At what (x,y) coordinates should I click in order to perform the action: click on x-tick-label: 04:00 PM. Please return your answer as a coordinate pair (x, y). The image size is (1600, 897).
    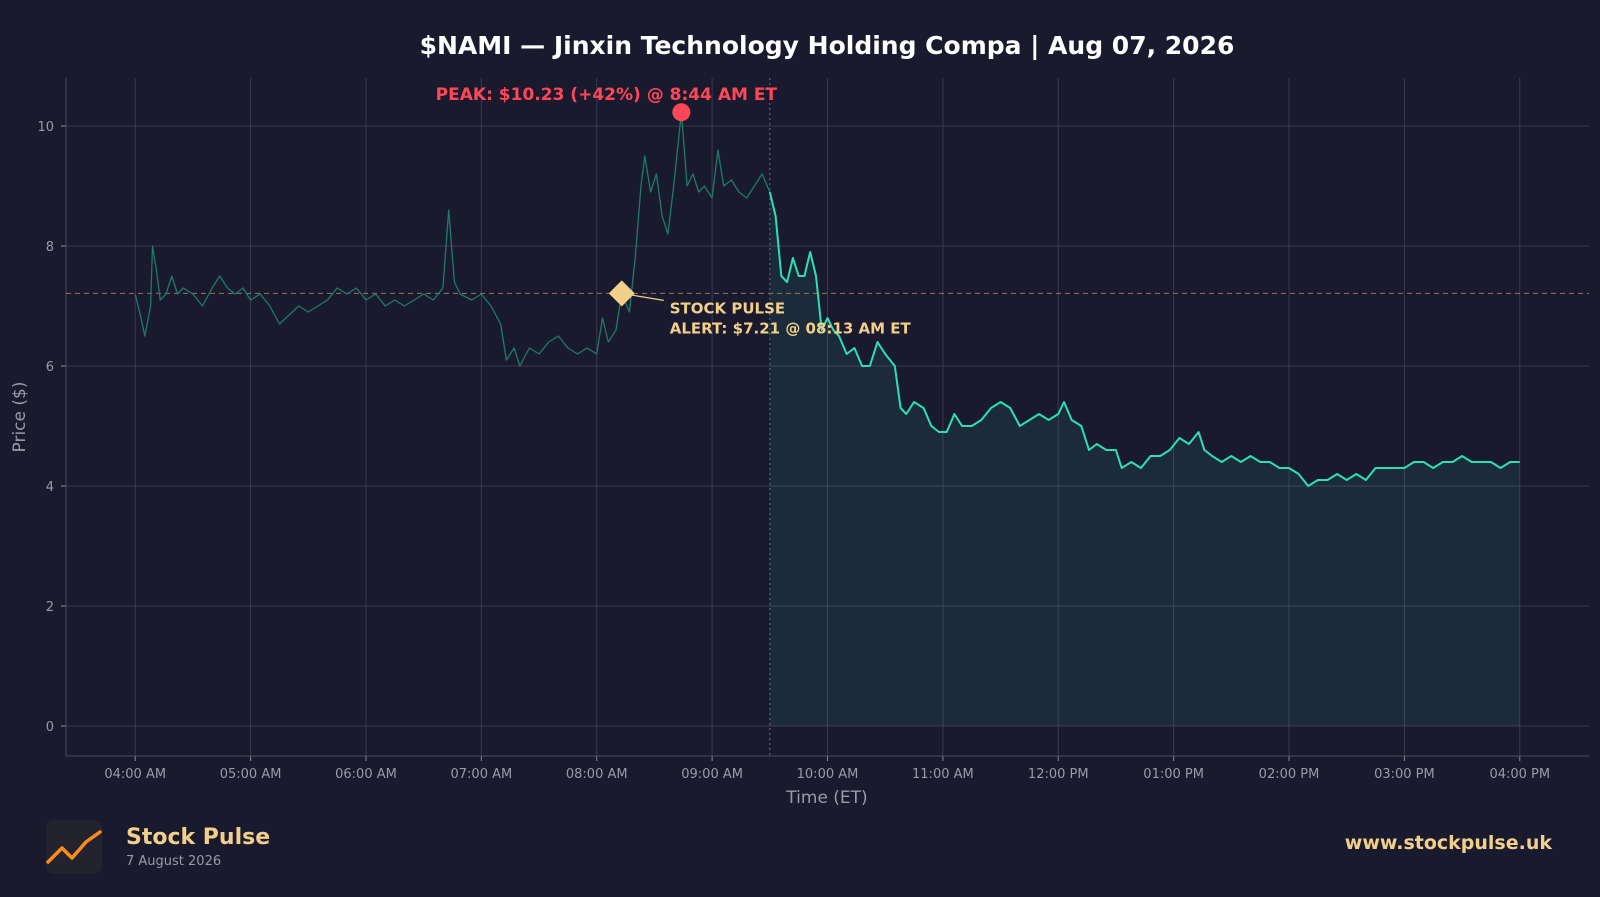
    Looking at the image, I should click on (1519, 774).